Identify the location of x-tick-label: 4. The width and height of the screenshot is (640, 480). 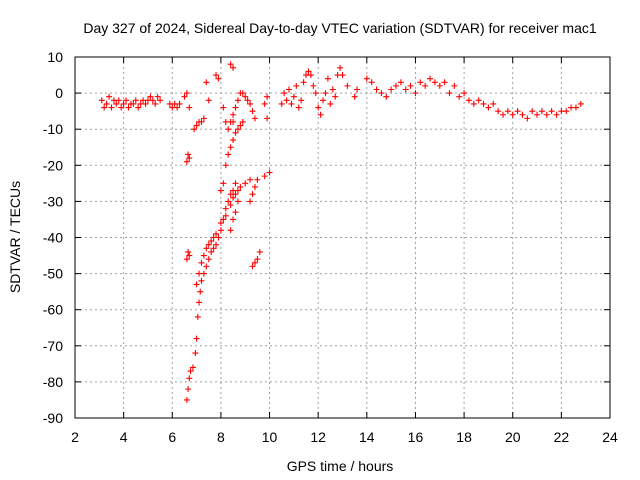
(124, 437).